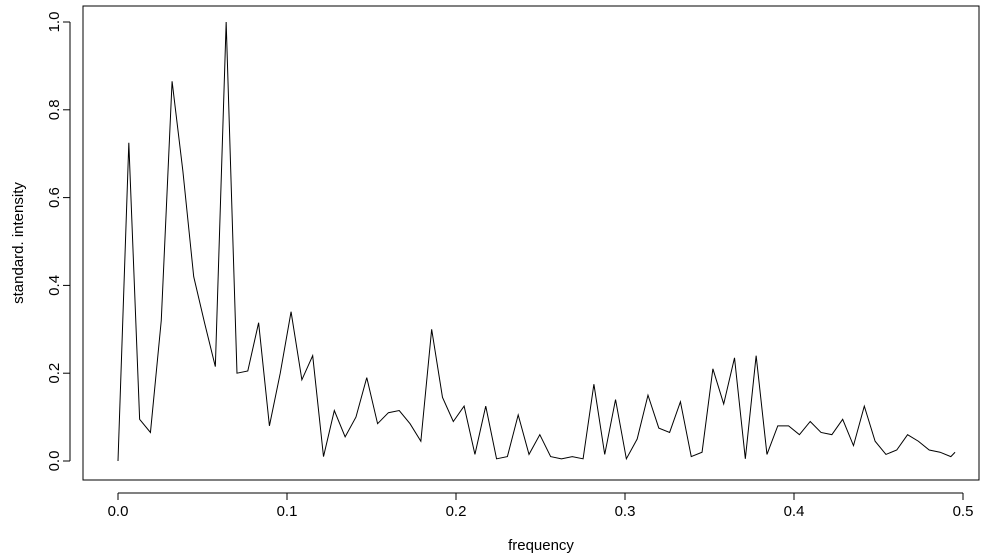 The height and width of the screenshot is (557, 981). I want to click on x-tick-label: 0.3, so click(625, 511).